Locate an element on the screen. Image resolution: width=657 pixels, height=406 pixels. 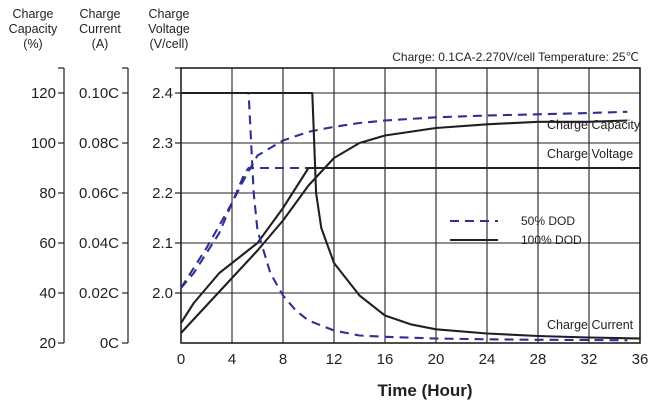
series-label-charge-voltage: Charge Voltage is located at coordinates (590, 154).